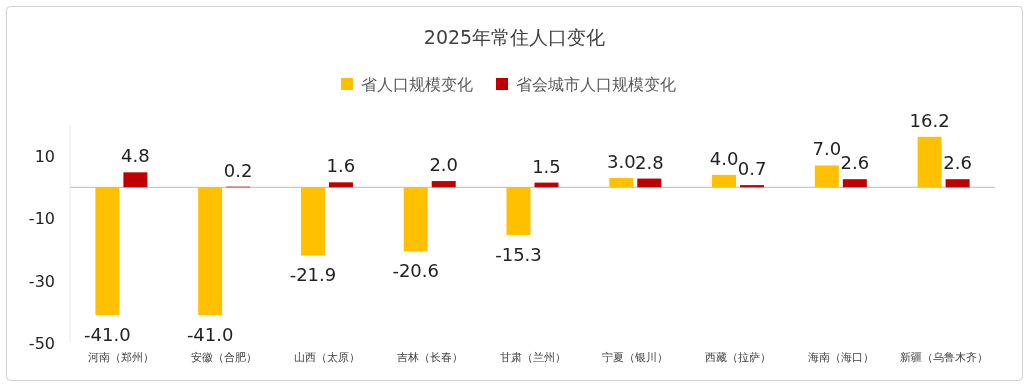  What do you see at coordinates (752, 169) in the screenshot?
I see `data-label: 0.7` at bounding box center [752, 169].